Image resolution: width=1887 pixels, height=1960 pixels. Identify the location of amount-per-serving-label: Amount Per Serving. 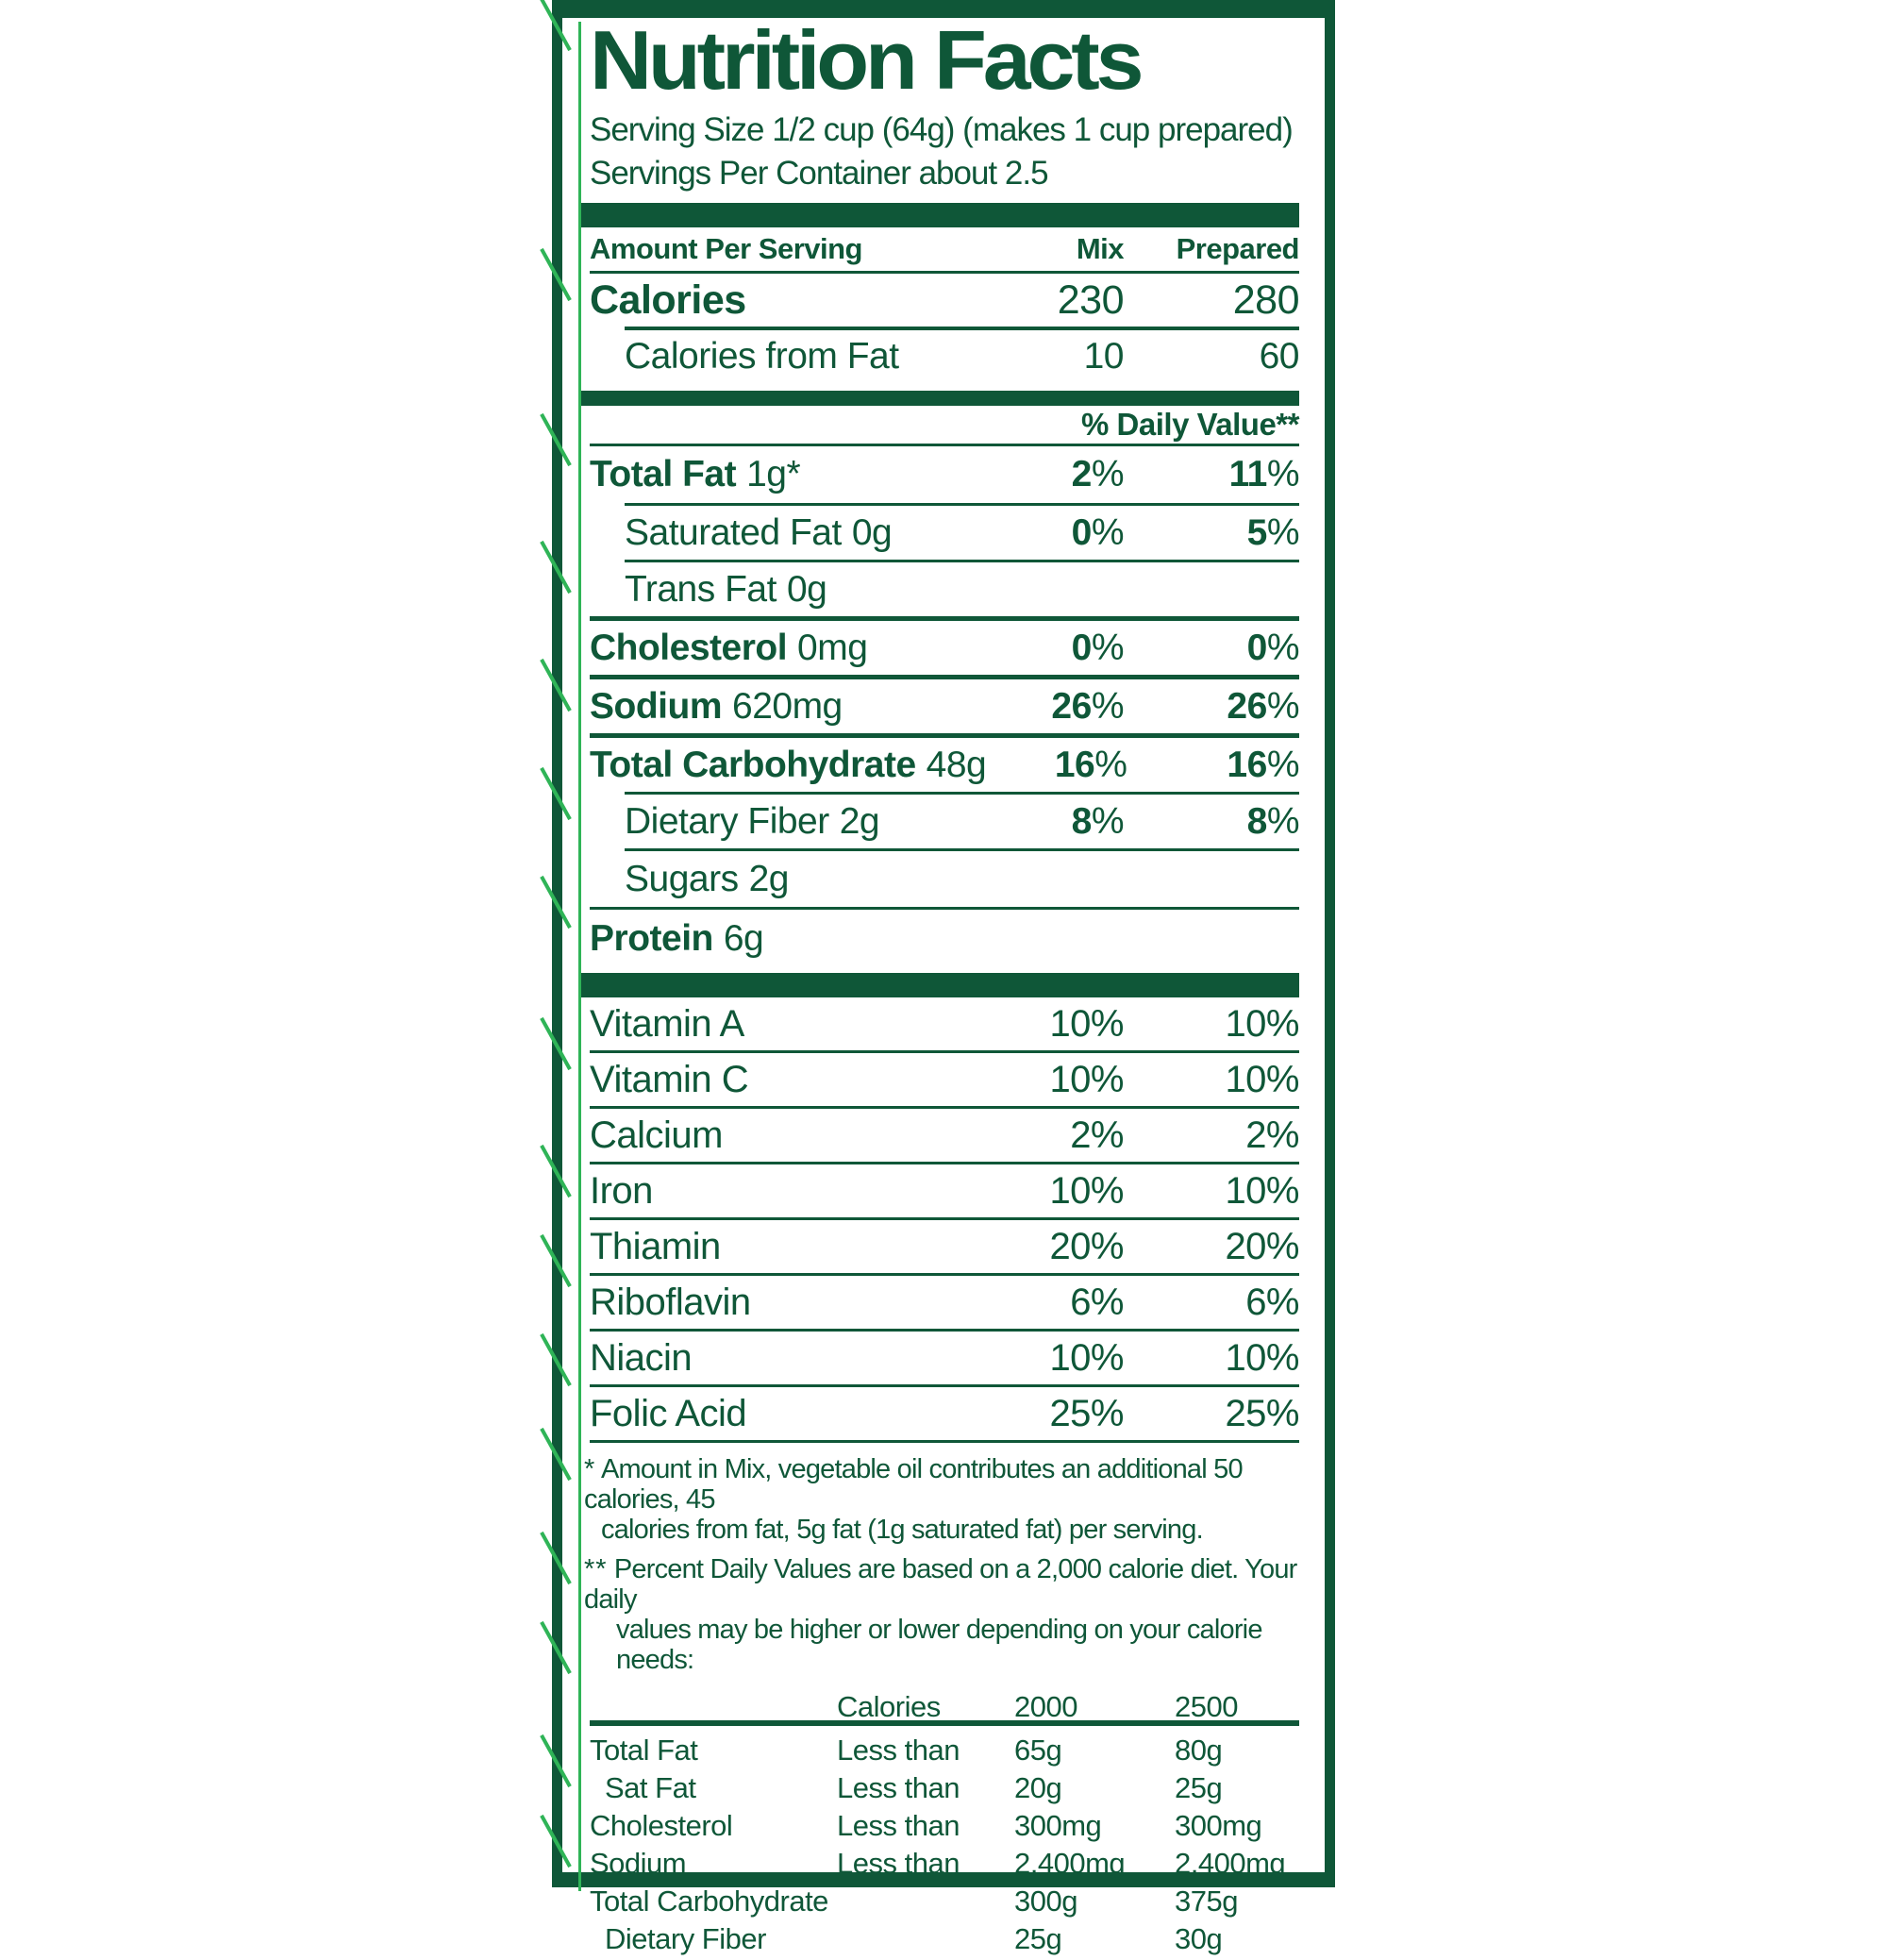
(727, 249).